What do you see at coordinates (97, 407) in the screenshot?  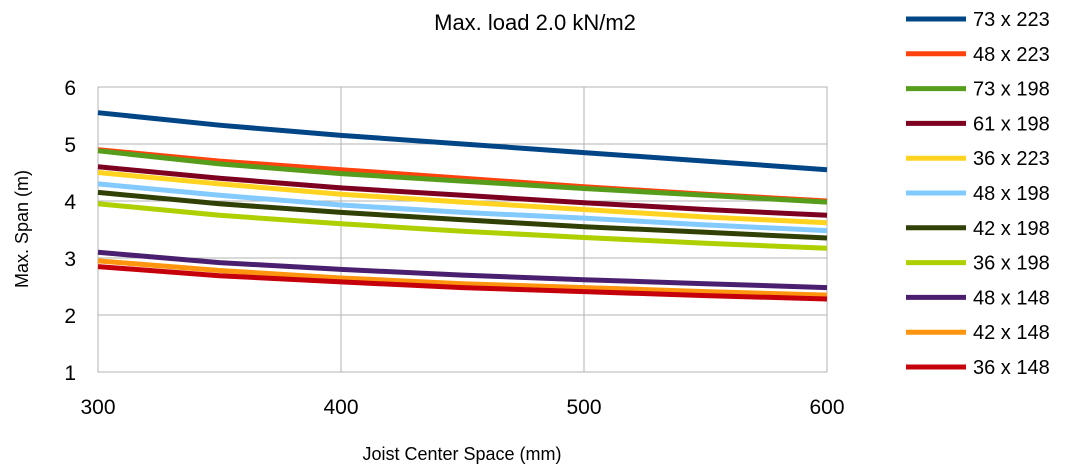 I see `x-tick-label: 300` at bounding box center [97, 407].